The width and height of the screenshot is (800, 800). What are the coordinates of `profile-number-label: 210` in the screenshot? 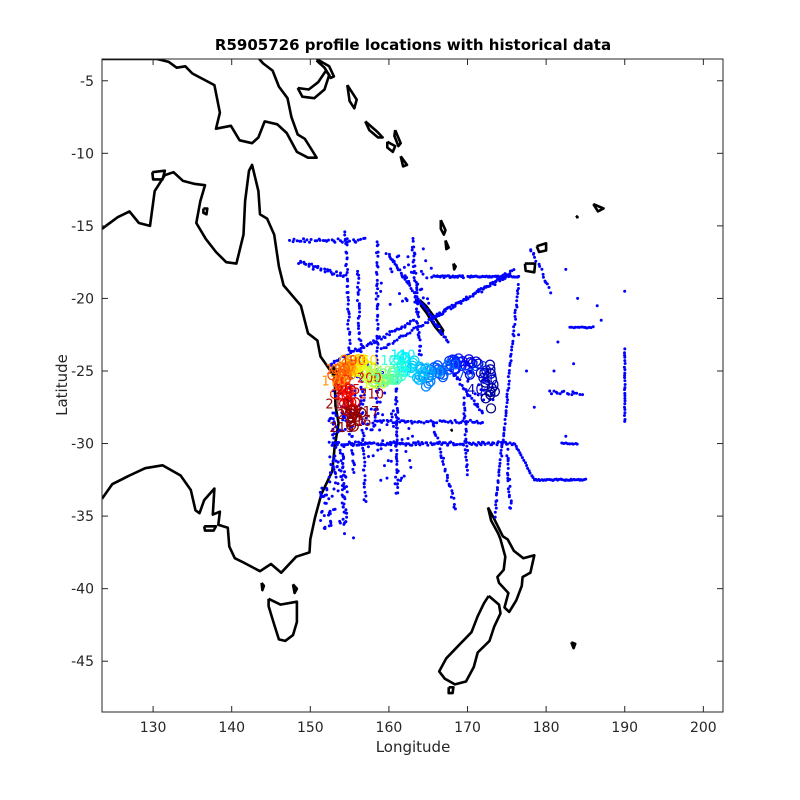 It's located at (371, 395).